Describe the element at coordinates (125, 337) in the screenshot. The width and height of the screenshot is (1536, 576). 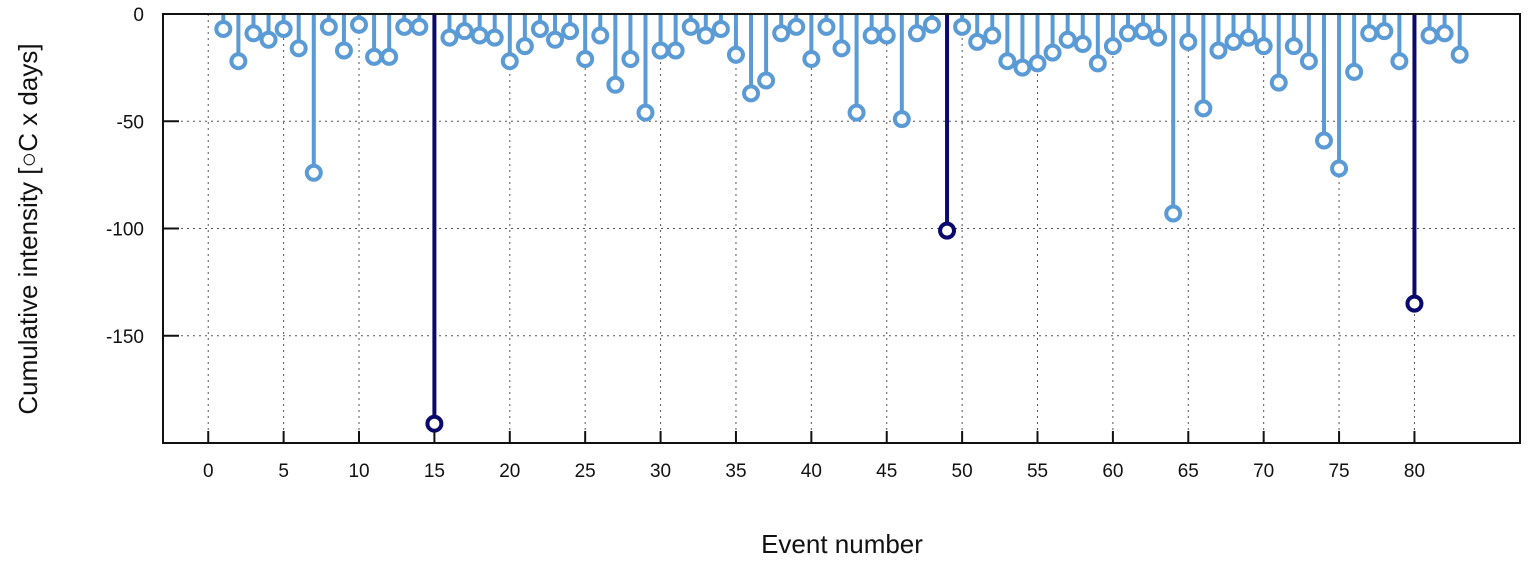
I see `y-tick-label: -150` at that location.